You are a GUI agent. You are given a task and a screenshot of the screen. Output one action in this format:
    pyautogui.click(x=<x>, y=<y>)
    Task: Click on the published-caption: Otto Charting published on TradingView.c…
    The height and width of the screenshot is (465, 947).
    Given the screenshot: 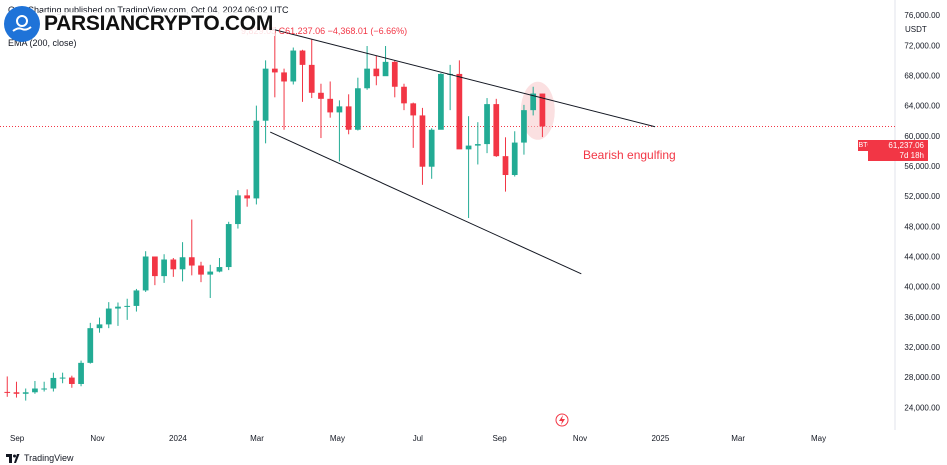 What is the action you would take?
    pyautogui.click(x=148, y=10)
    